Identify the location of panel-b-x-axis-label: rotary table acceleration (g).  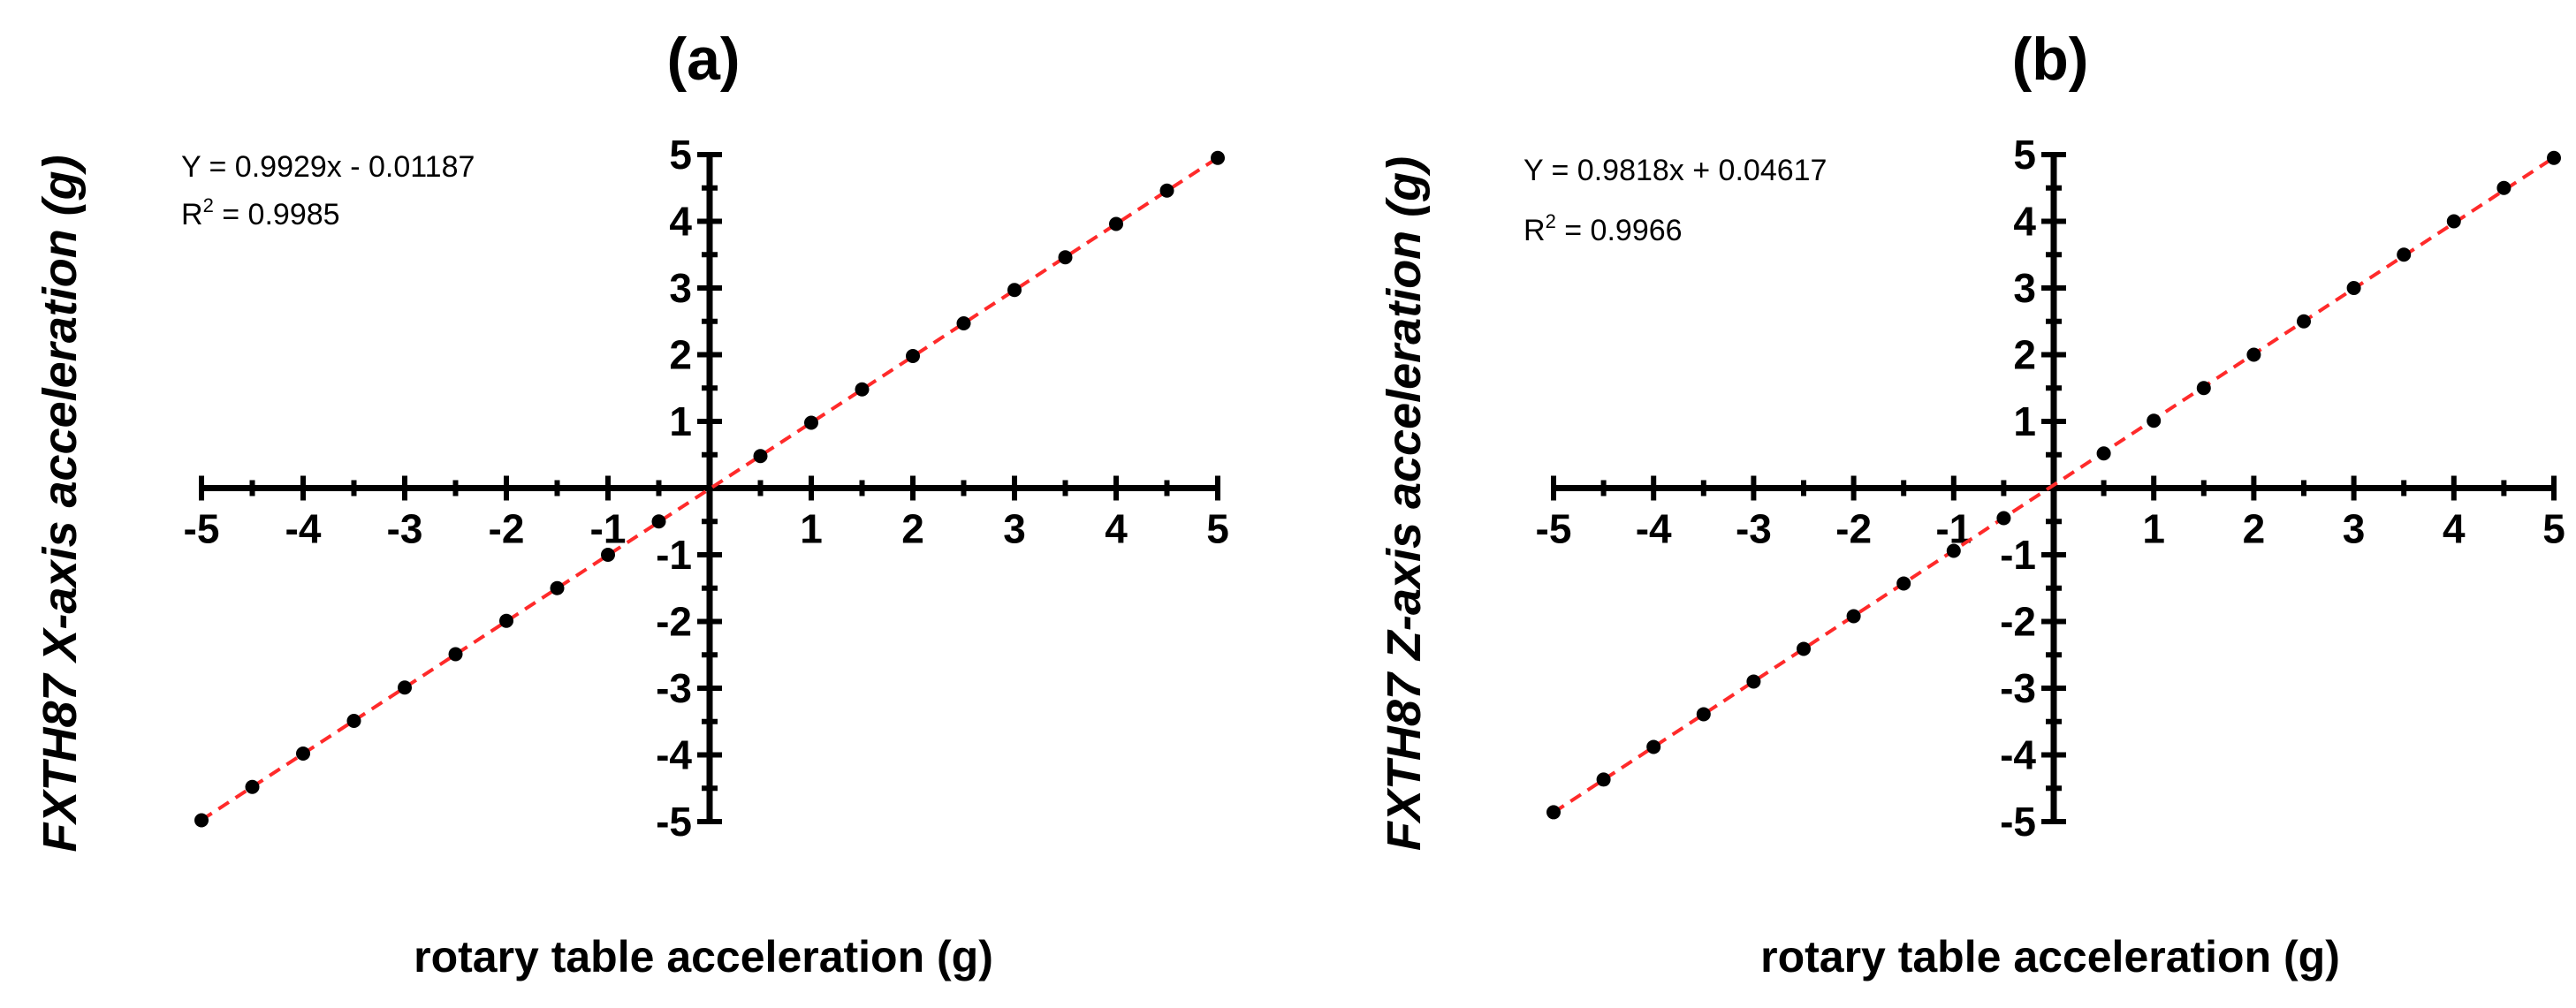
(2050, 956).